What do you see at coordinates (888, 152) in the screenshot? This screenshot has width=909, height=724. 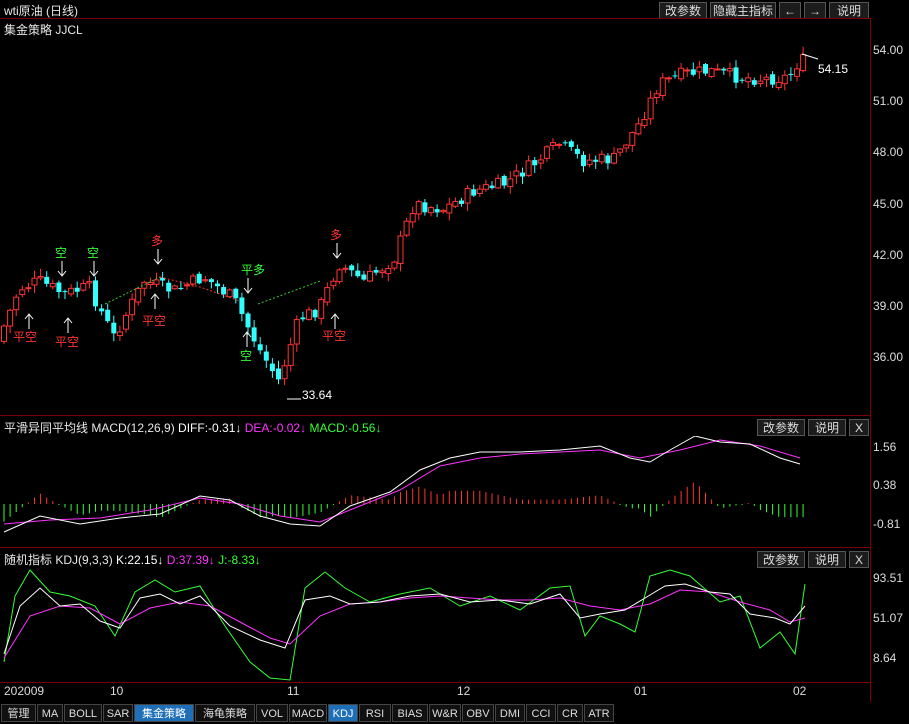 I see `main-y-tick: 48.00` at bounding box center [888, 152].